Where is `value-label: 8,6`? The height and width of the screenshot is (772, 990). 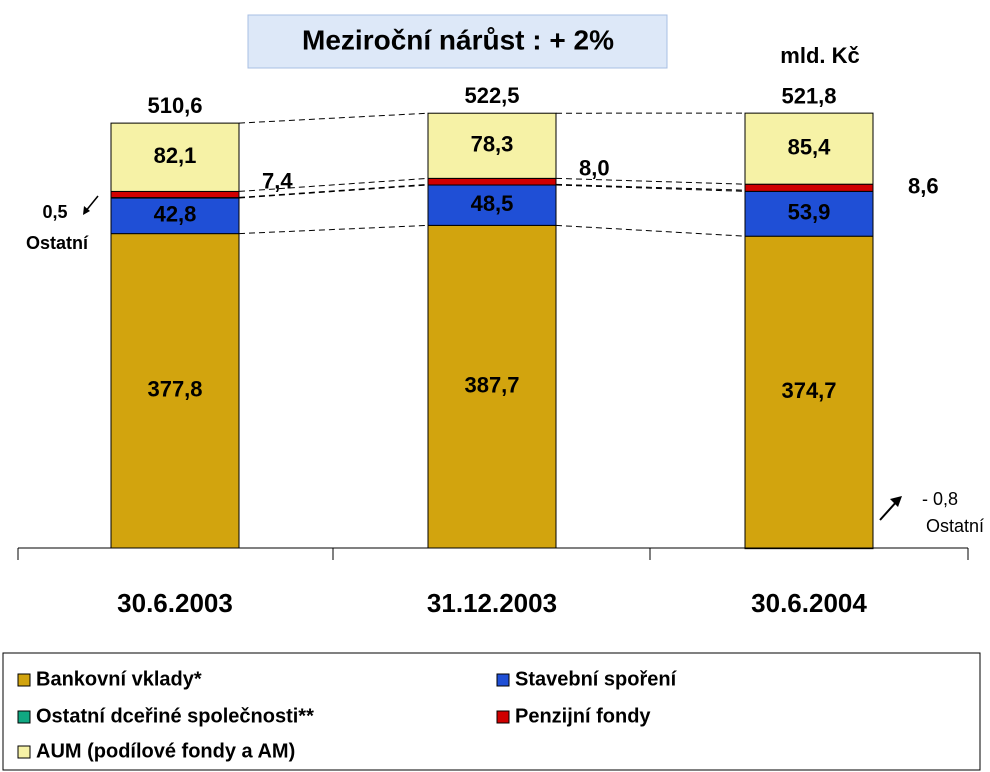
value-label: 8,6 is located at coordinates (923, 186).